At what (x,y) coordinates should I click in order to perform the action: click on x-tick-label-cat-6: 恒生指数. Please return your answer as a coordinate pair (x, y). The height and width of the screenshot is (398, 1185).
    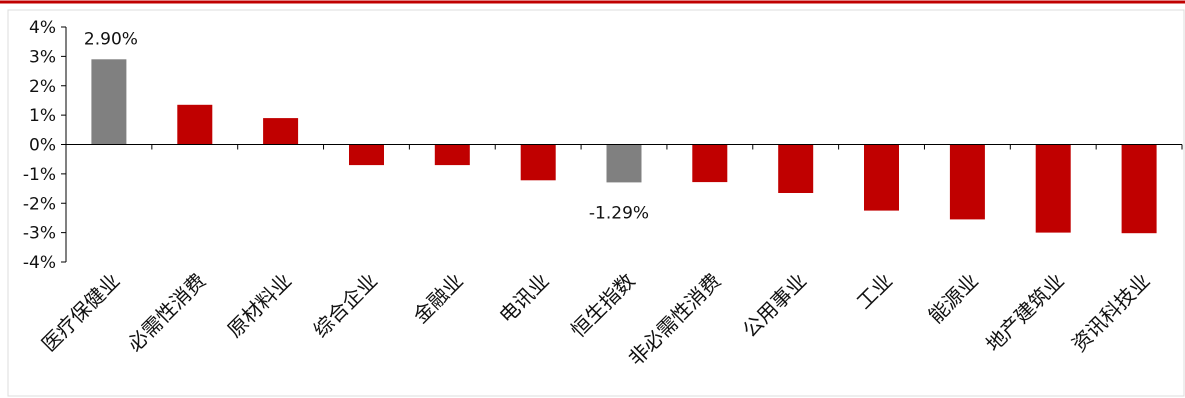
    Looking at the image, I should click on (603, 306).